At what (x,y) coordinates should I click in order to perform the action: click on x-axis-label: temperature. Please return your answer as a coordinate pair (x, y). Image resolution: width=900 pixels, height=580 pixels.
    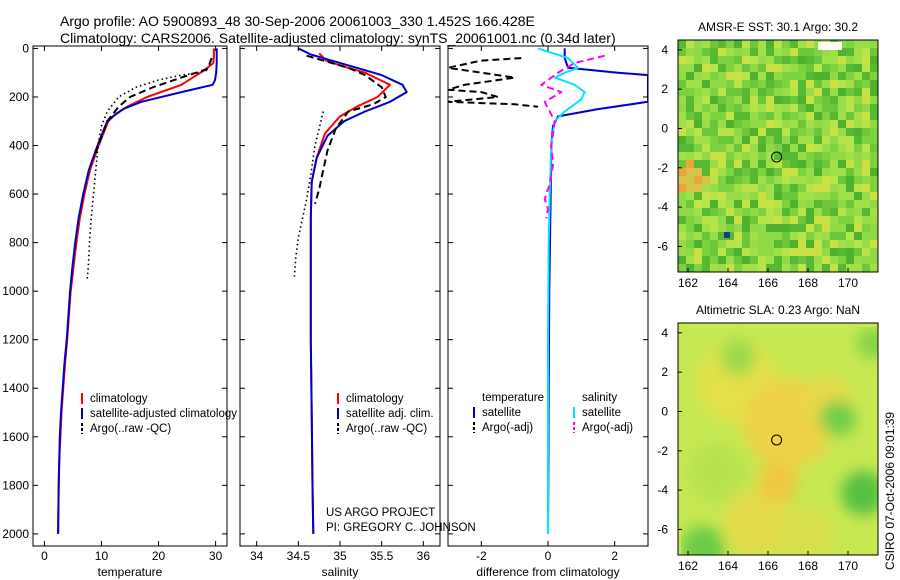
    Looking at the image, I should click on (130, 572).